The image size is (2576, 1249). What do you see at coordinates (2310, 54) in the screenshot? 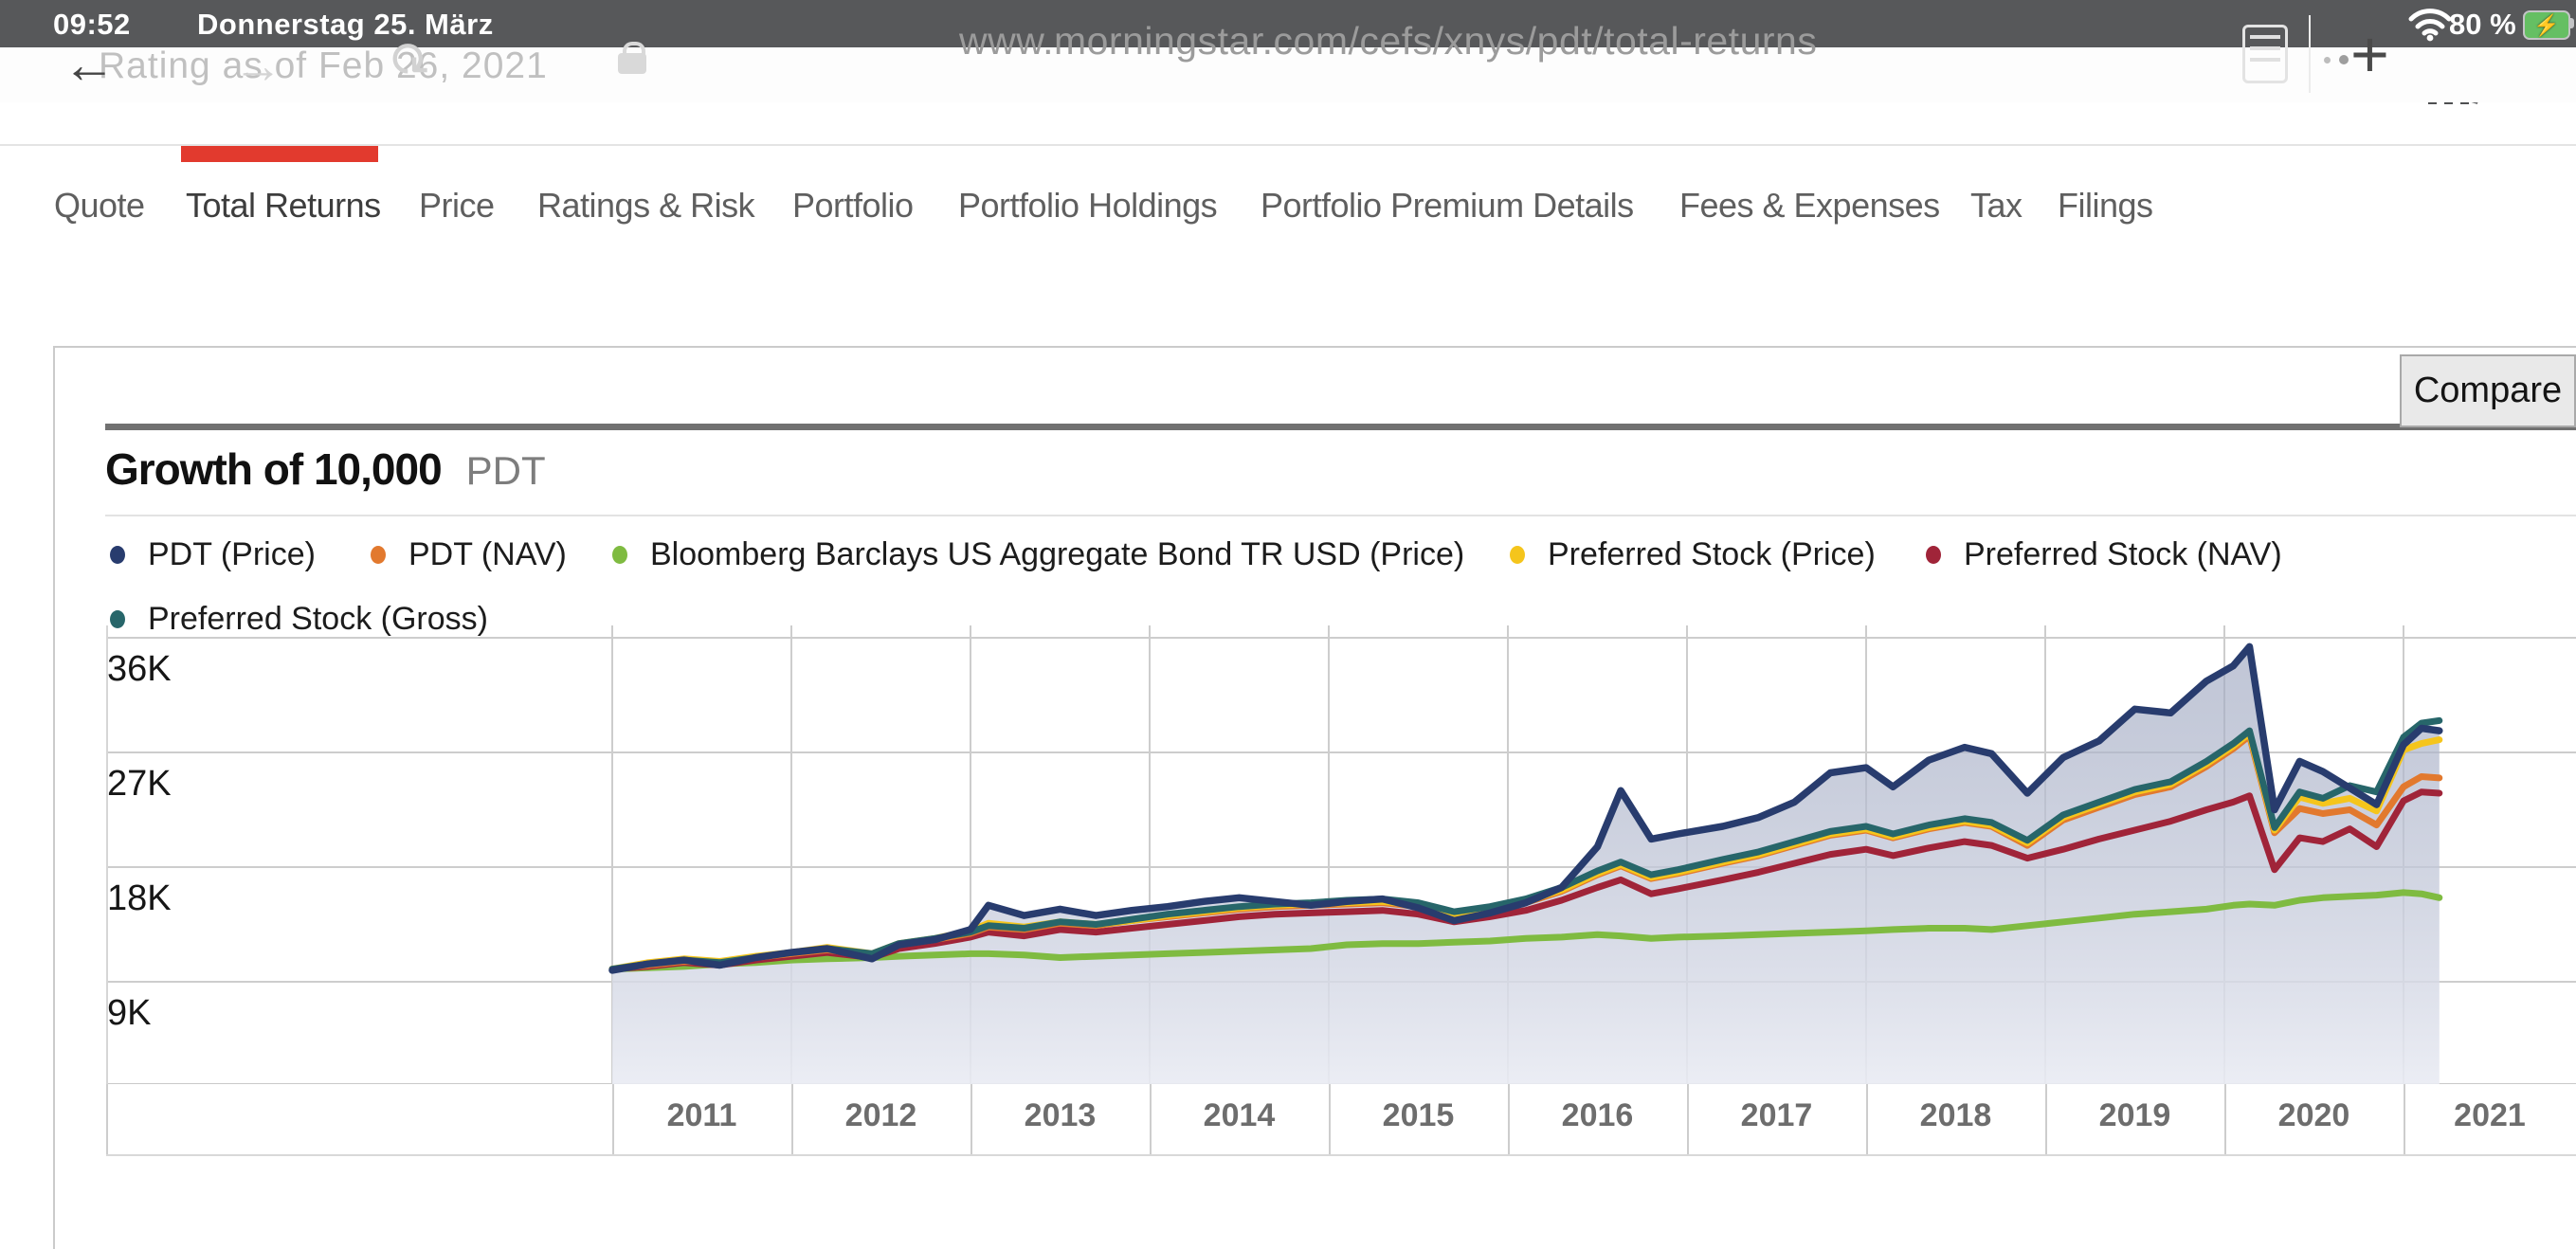
I see `toolbar-divider` at bounding box center [2310, 54].